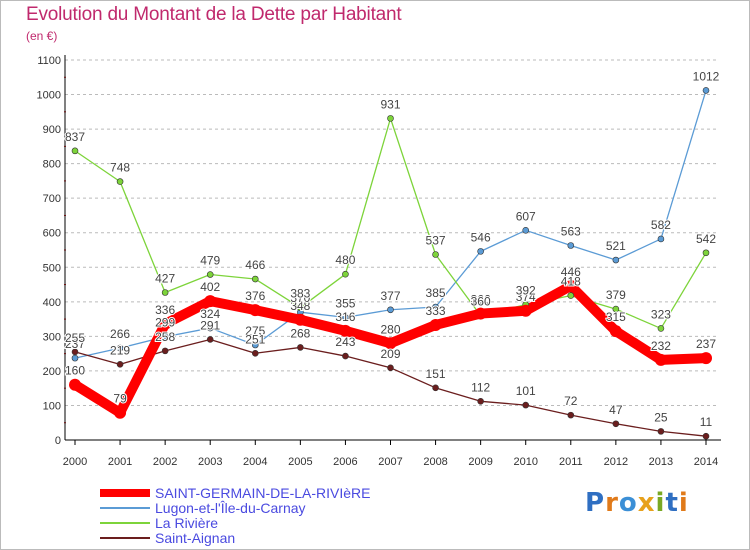  I want to click on data-label: 385, so click(436, 293).